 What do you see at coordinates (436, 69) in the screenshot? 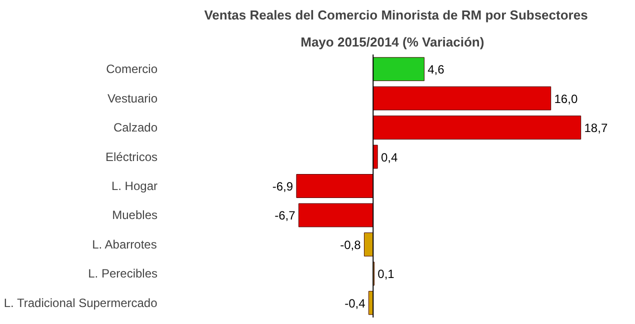
I see `data-label: 4,6` at bounding box center [436, 69].